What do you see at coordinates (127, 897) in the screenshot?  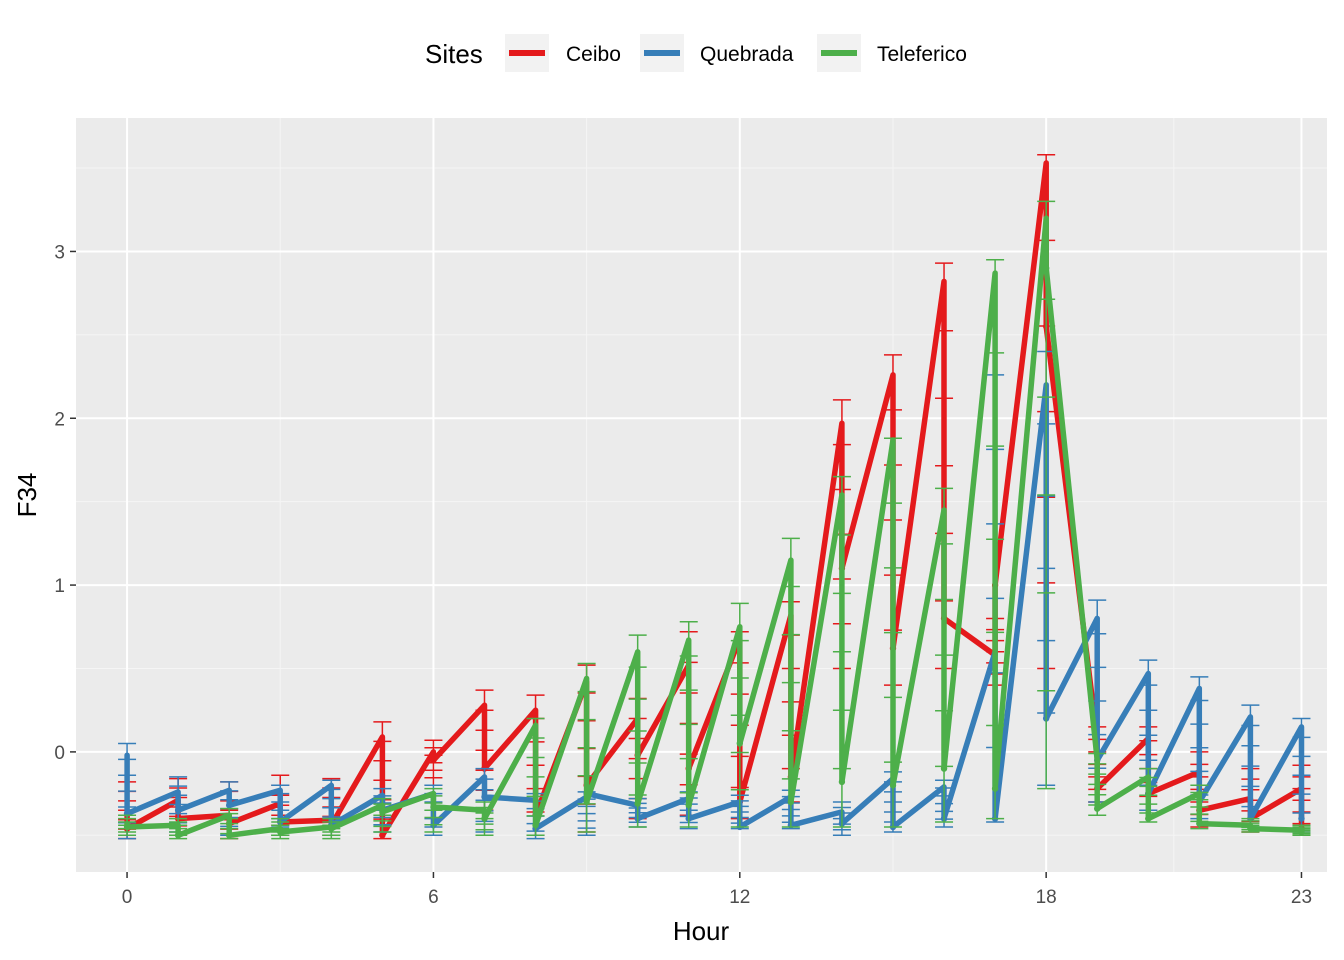 I see `x-tick-label: 0` at bounding box center [127, 897].